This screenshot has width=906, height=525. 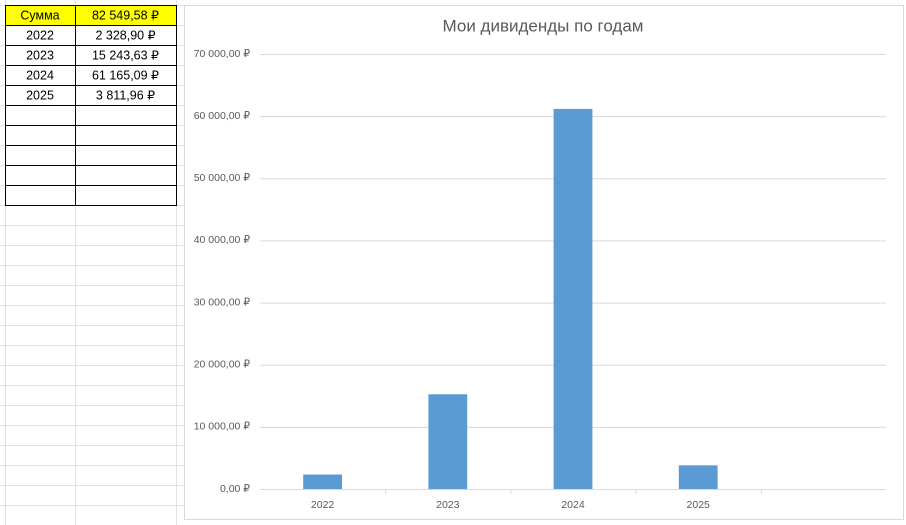 What do you see at coordinates (125, 15) in the screenshot?
I see `cell-text: 82 549,58 ₽` at bounding box center [125, 15].